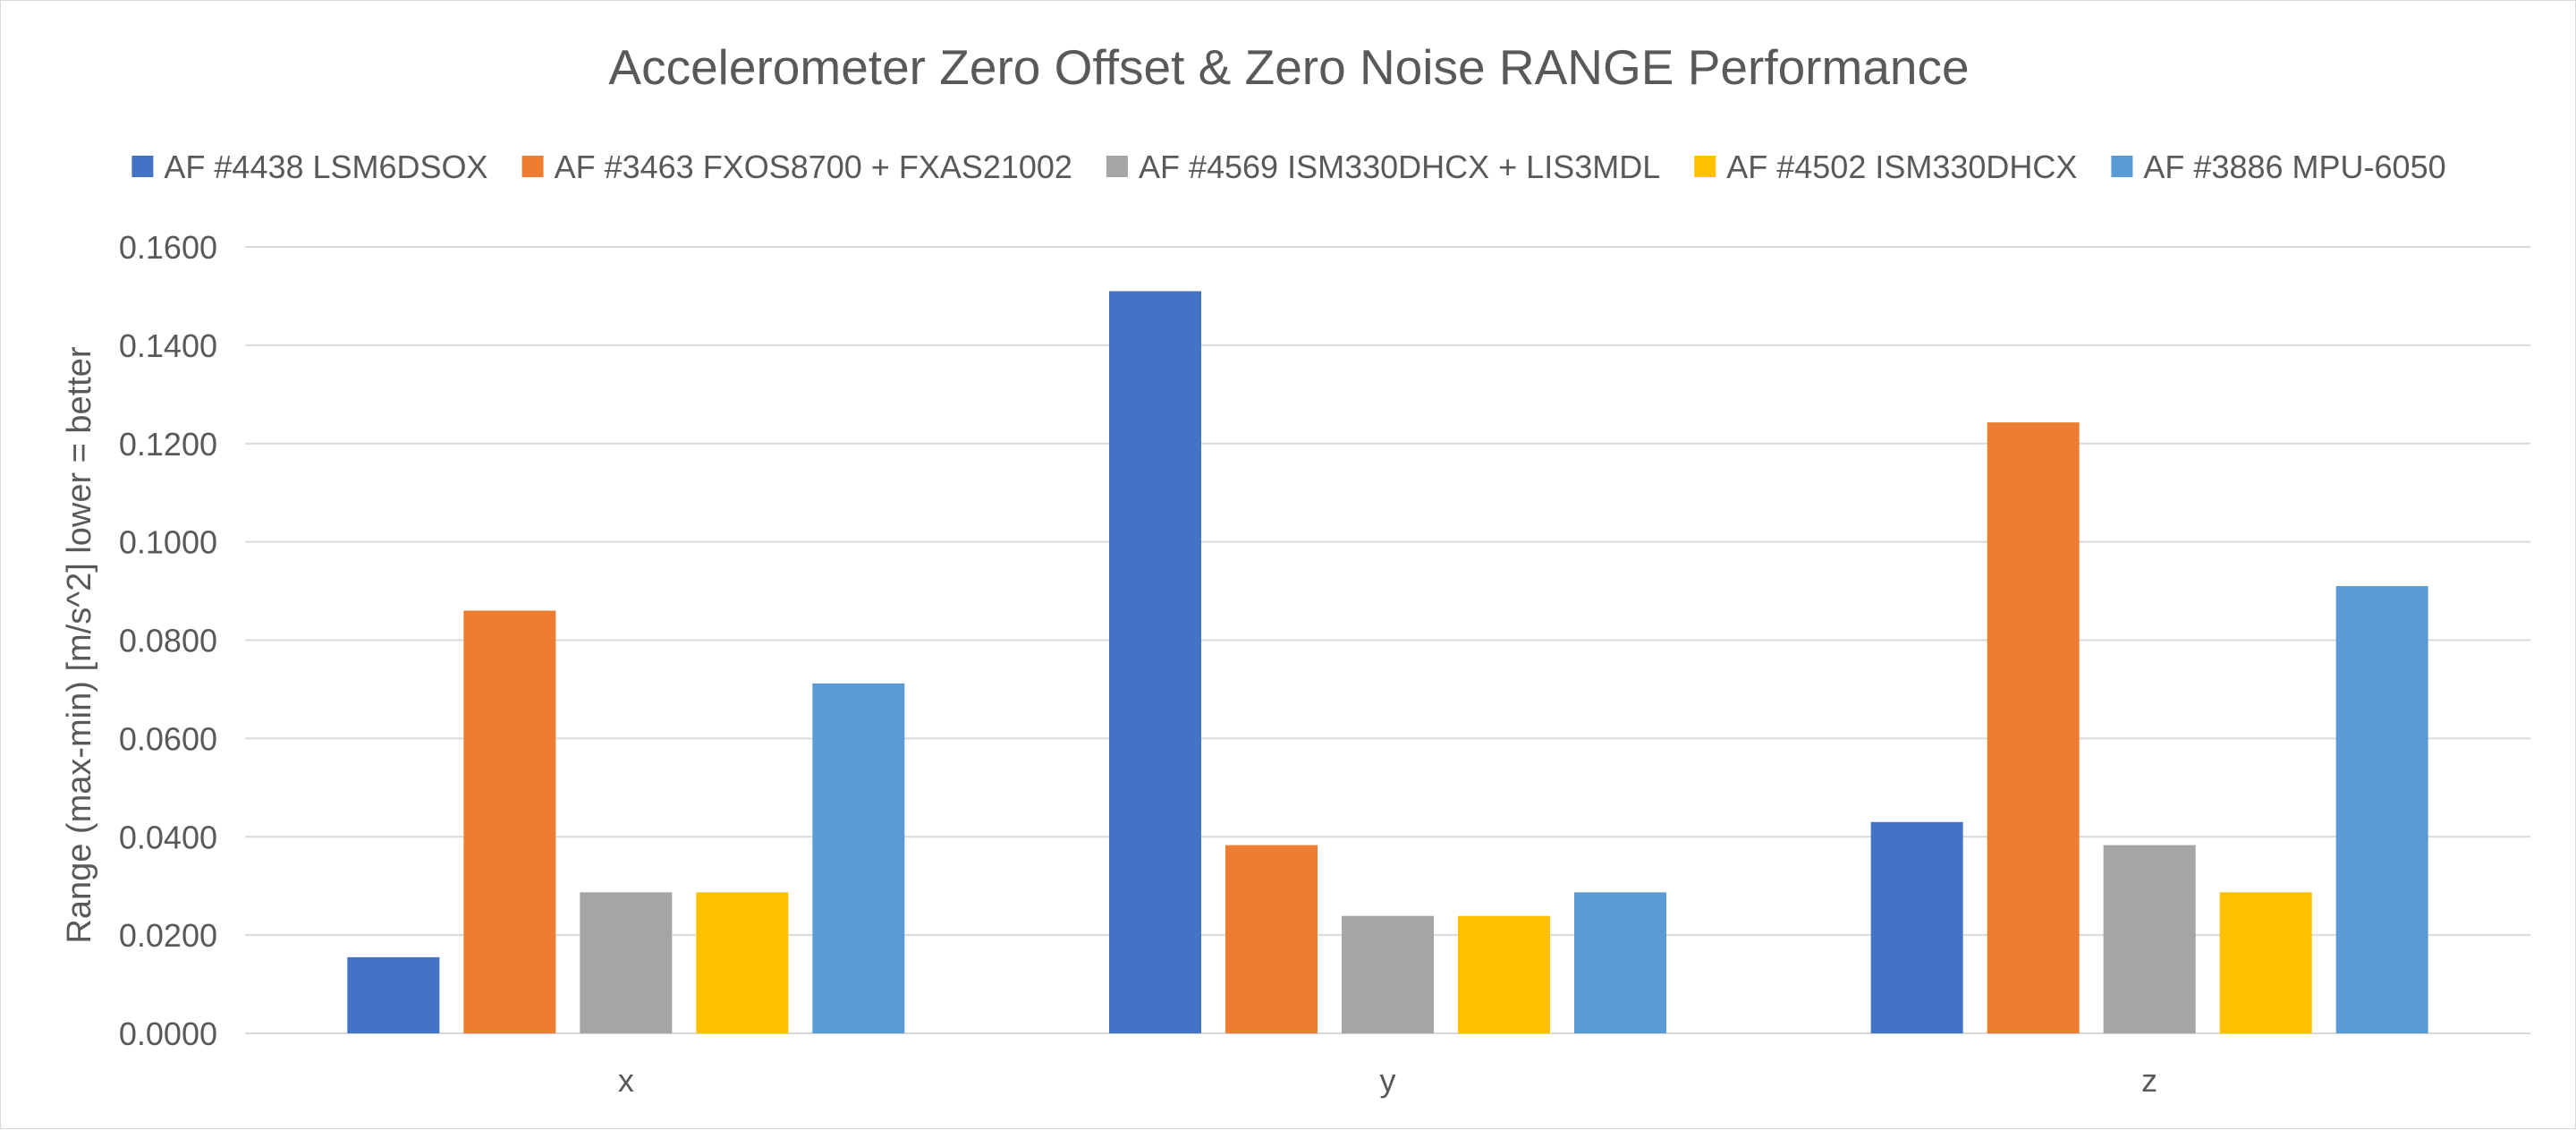 The image size is (2576, 1130). Describe the element at coordinates (168, 1033) in the screenshot. I see `y-tick-label: 0.0000` at that location.